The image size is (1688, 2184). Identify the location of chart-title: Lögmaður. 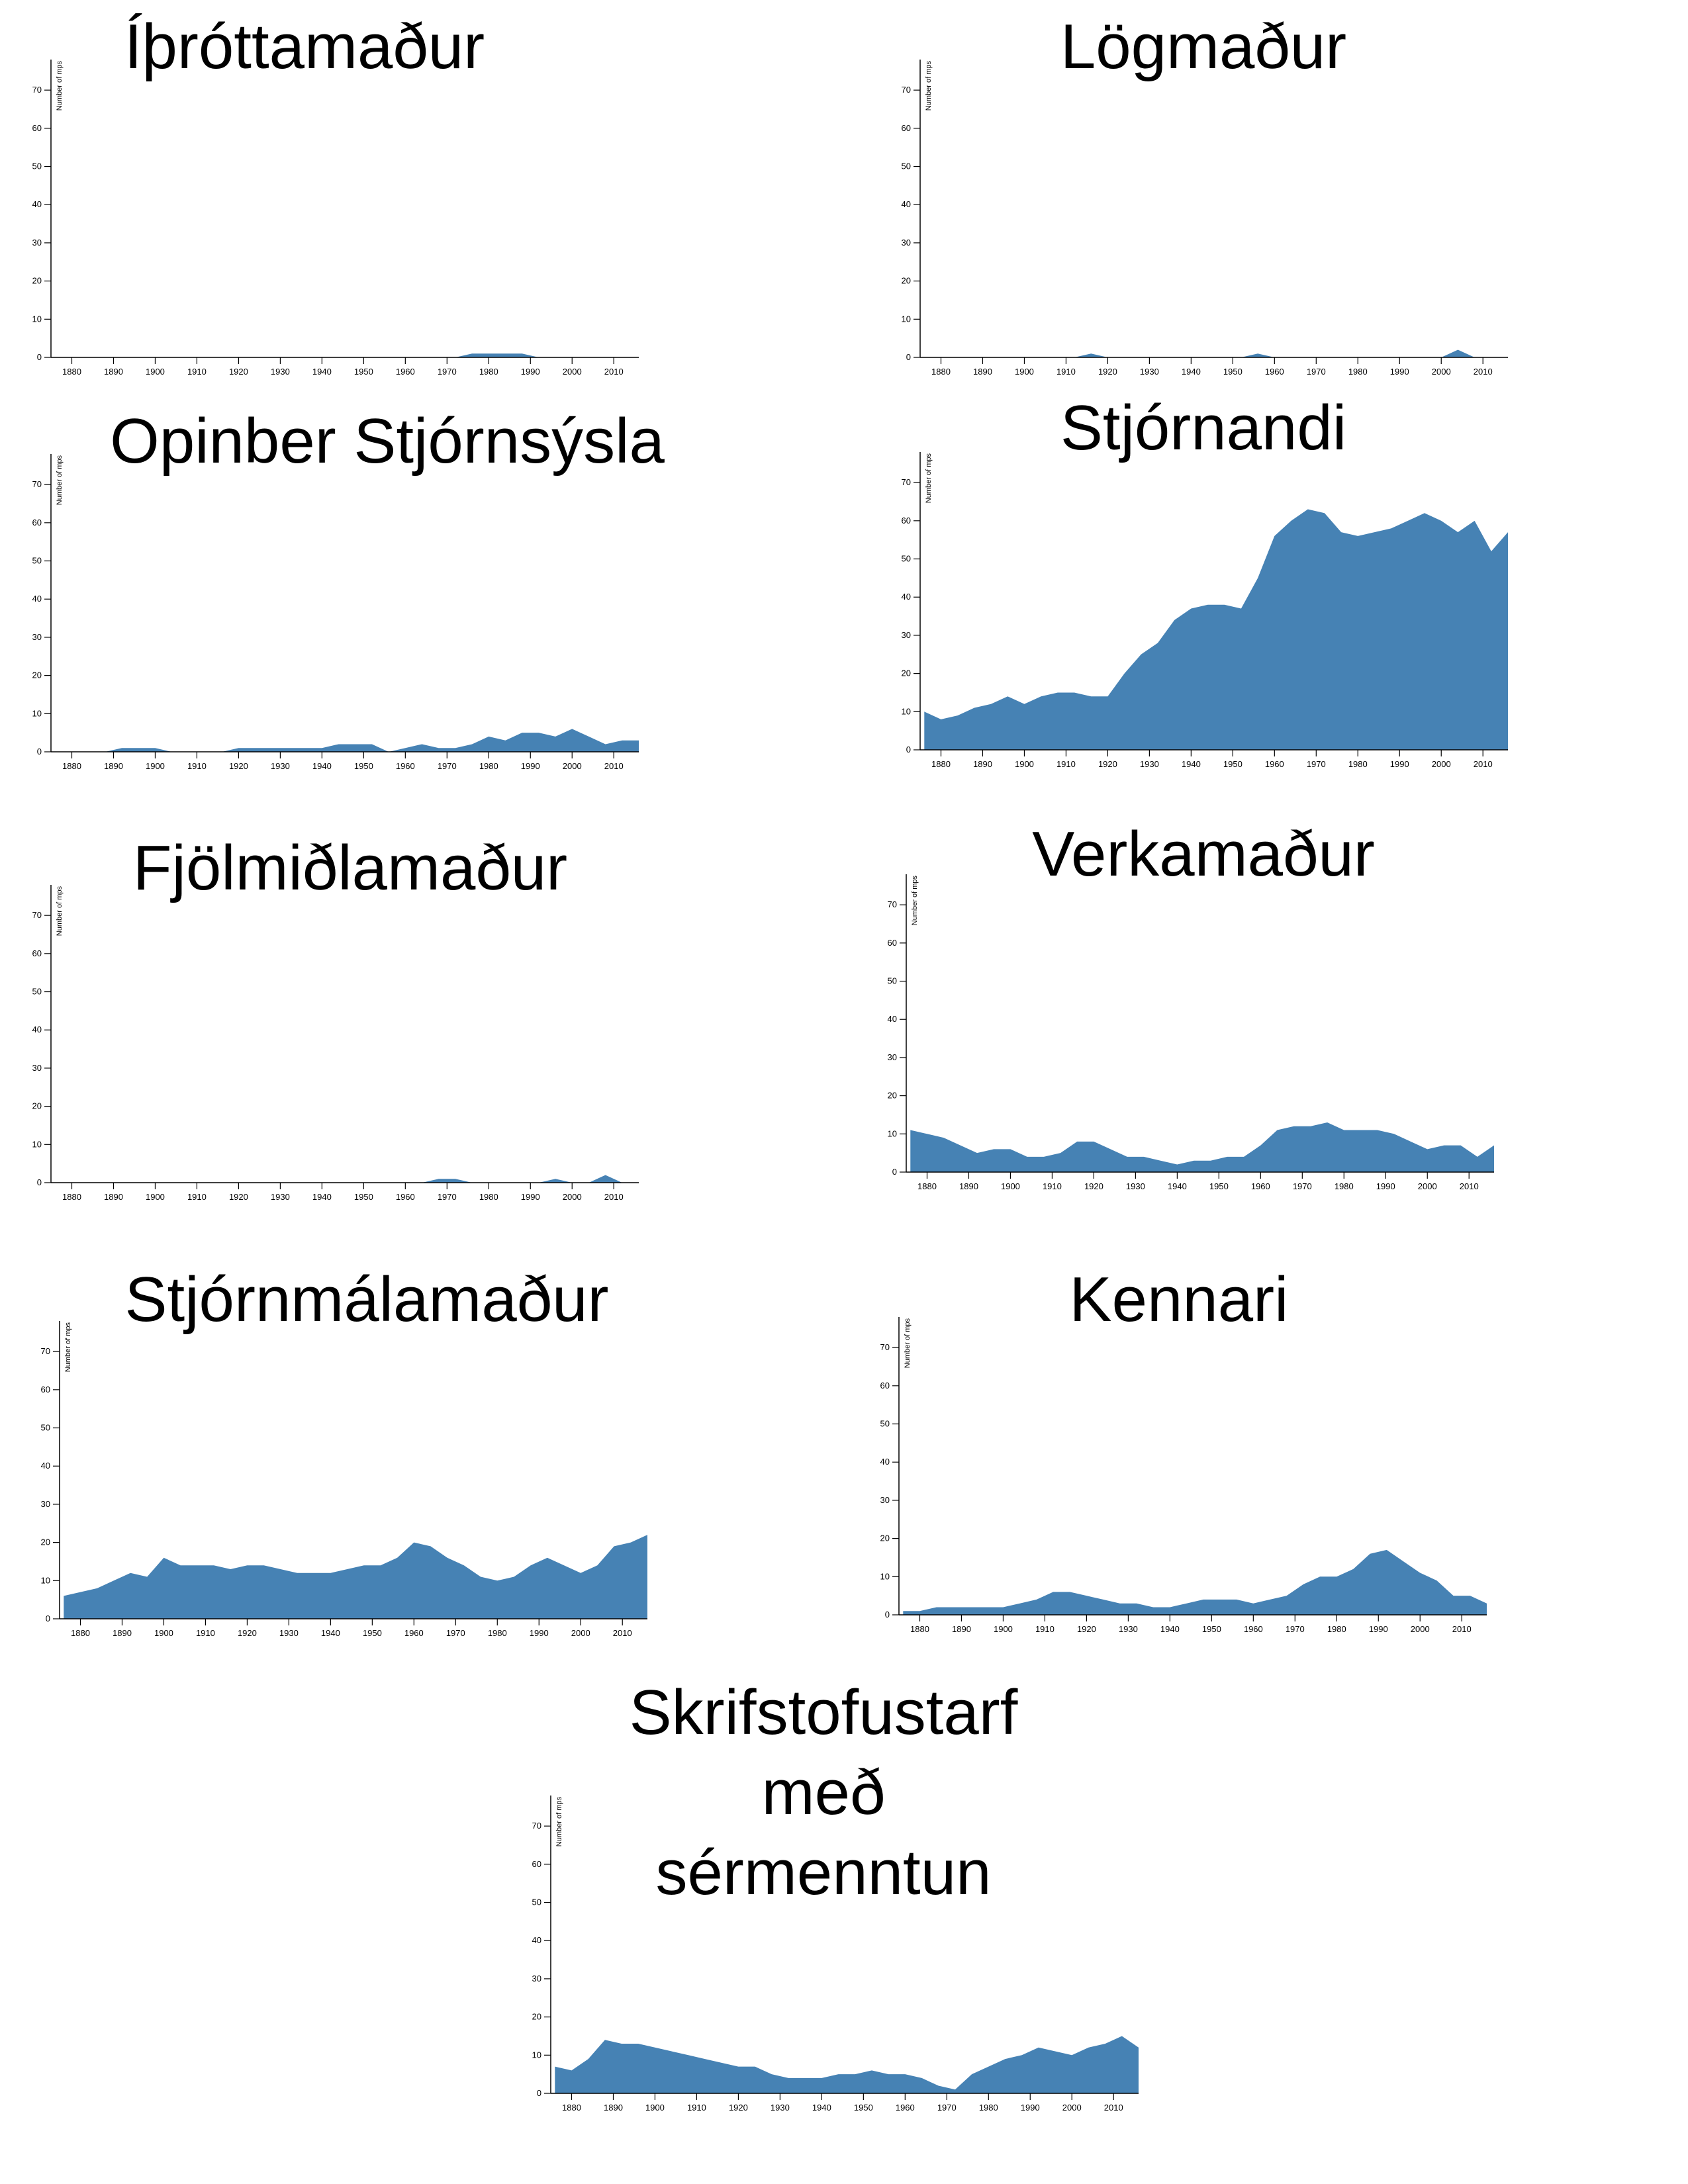
(1203, 46).